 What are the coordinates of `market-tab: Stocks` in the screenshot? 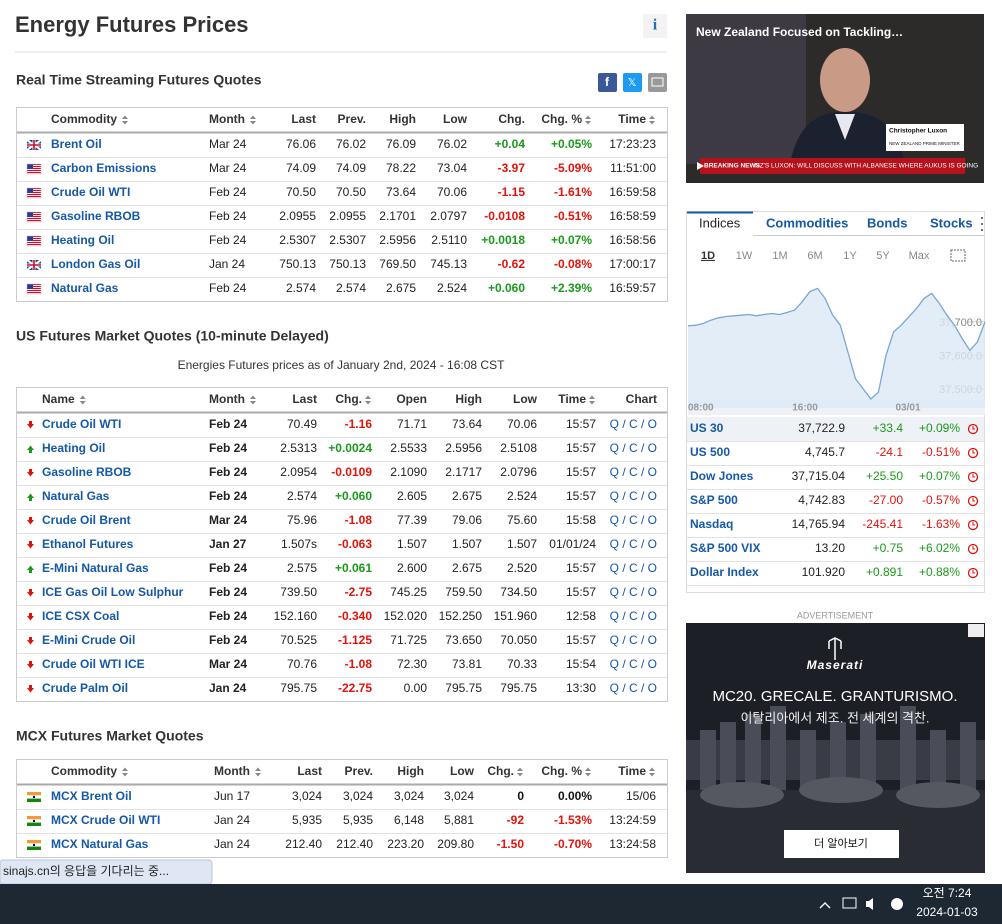 It's located at (951, 222).